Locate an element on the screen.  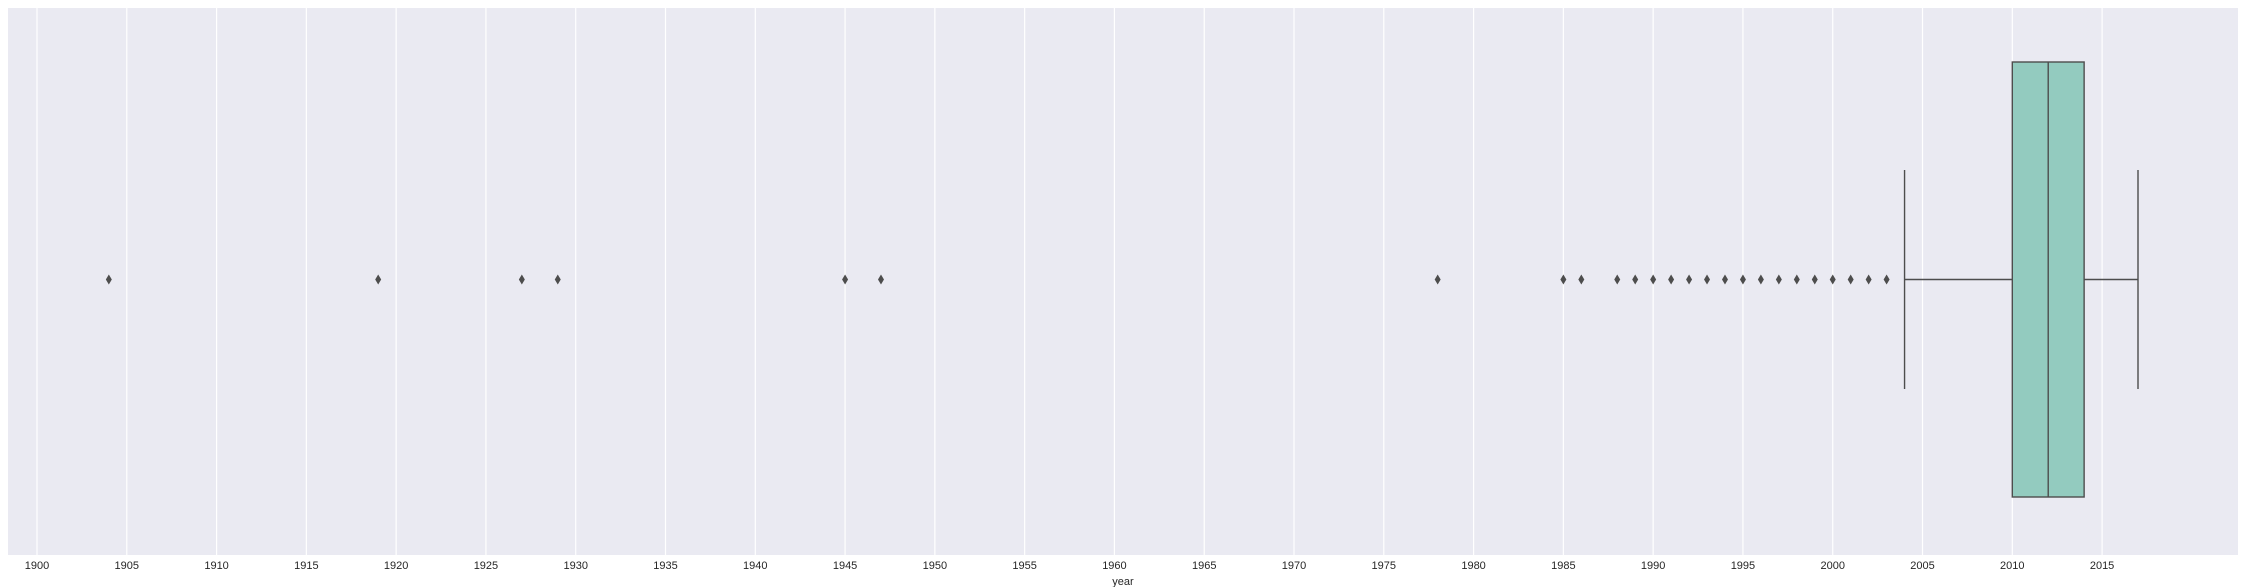
tick-label: 1960 is located at coordinates (1114, 566).